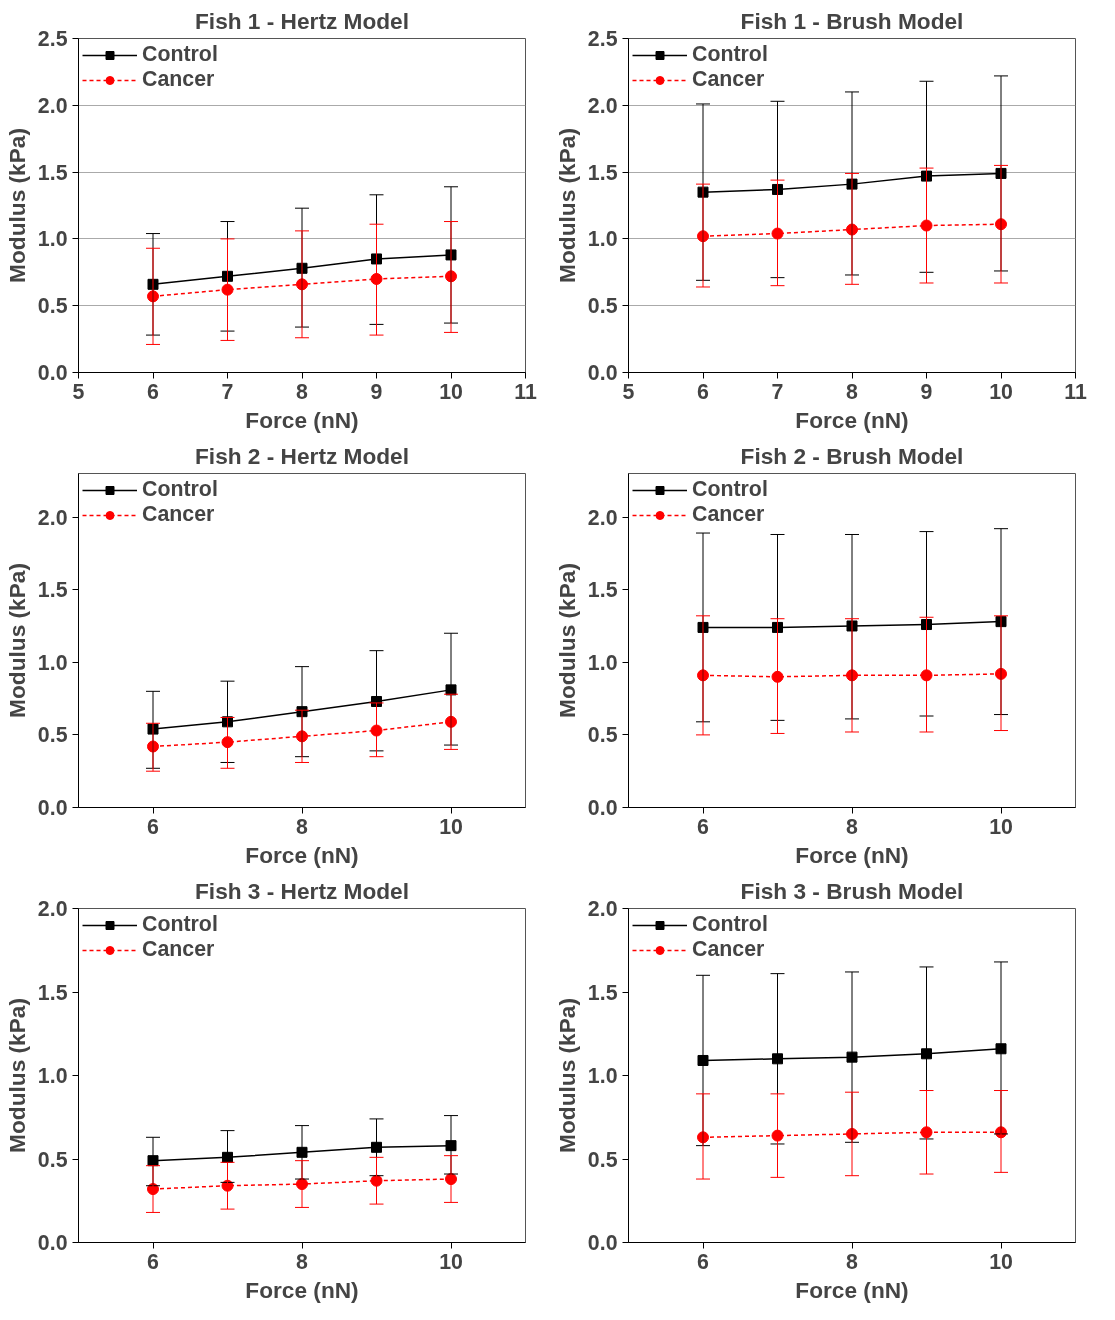 Image resolution: width=1115 pixels, height=1320 pixels. What do you see at coordinates (302, 890) in the screenshot?
I see `chart-title: Fish 3 - Hertz Model` at bounding box center [302, 890].